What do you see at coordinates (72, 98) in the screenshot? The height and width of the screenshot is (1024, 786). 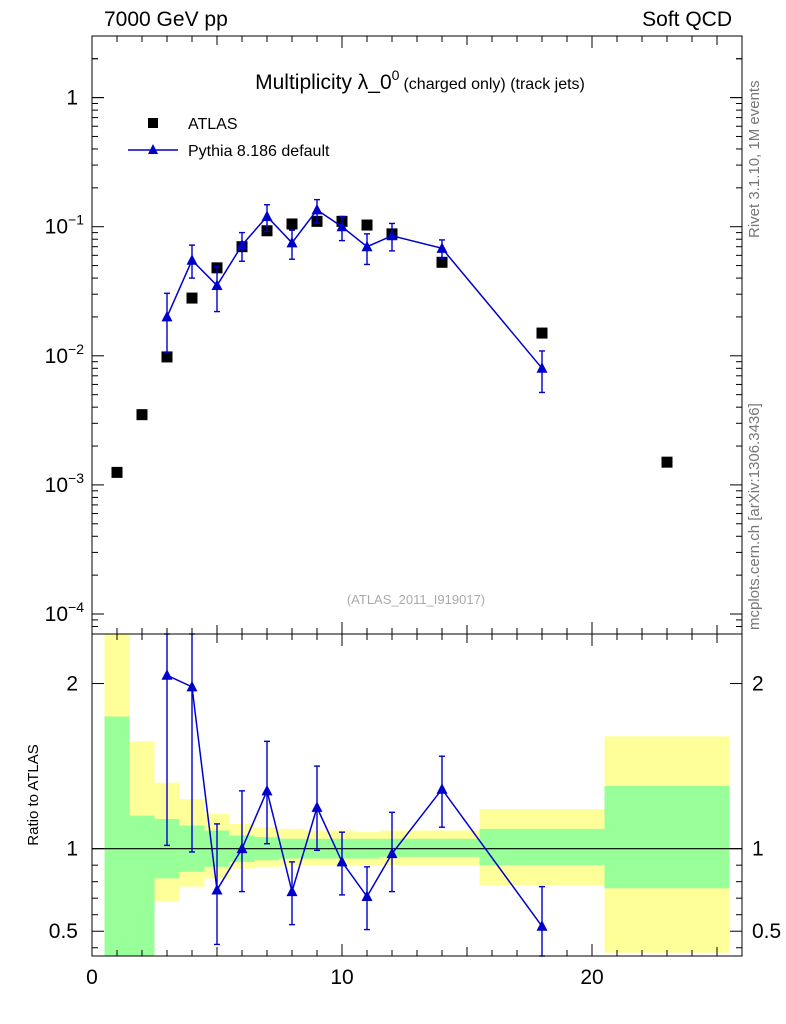 I see `y-tick-label: 1` at bounding box center [72, 98].